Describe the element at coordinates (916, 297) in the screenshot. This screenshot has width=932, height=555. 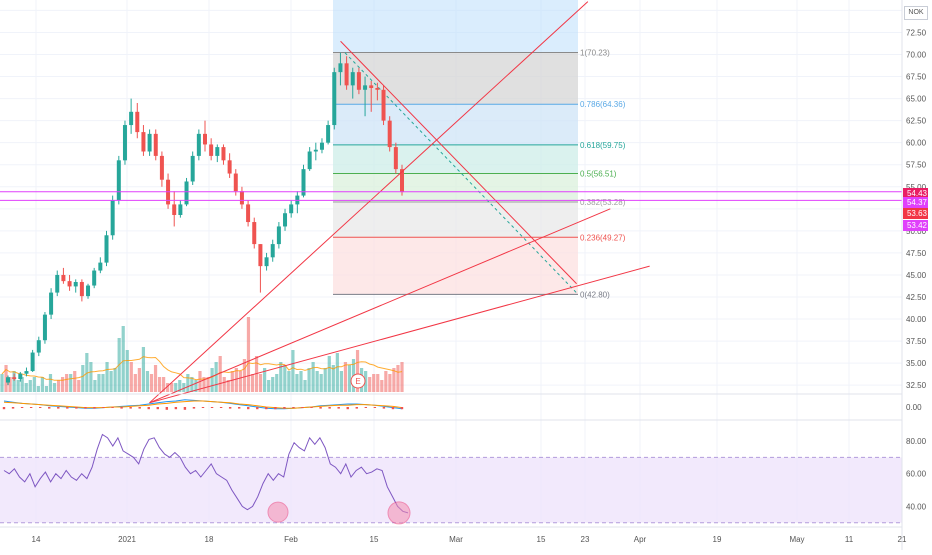
I see `y-tick-label: 42.50` at that location.